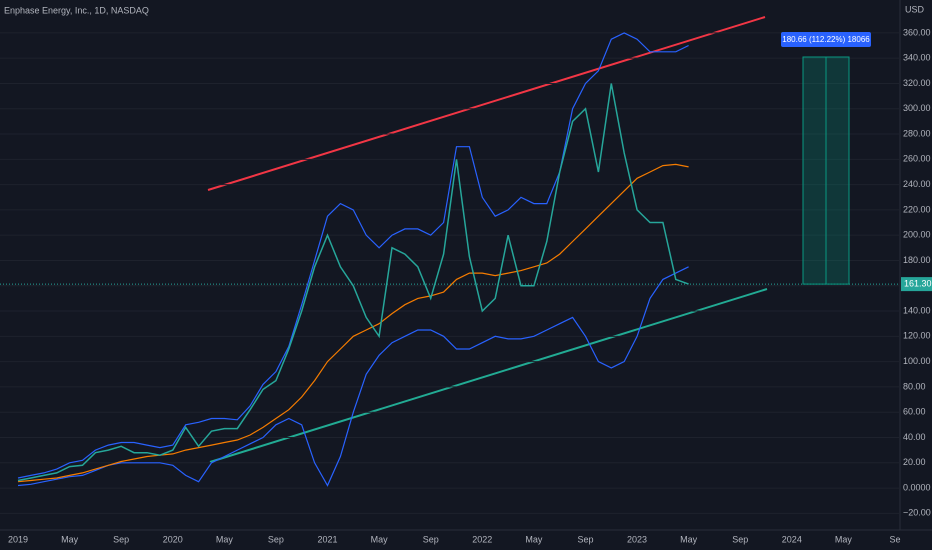 The image size is (932, 550). What do you see at coordinates (917, 361) in the screenshot?
I see `y-tick-label: 100.00` at bounding box center [917, 361].